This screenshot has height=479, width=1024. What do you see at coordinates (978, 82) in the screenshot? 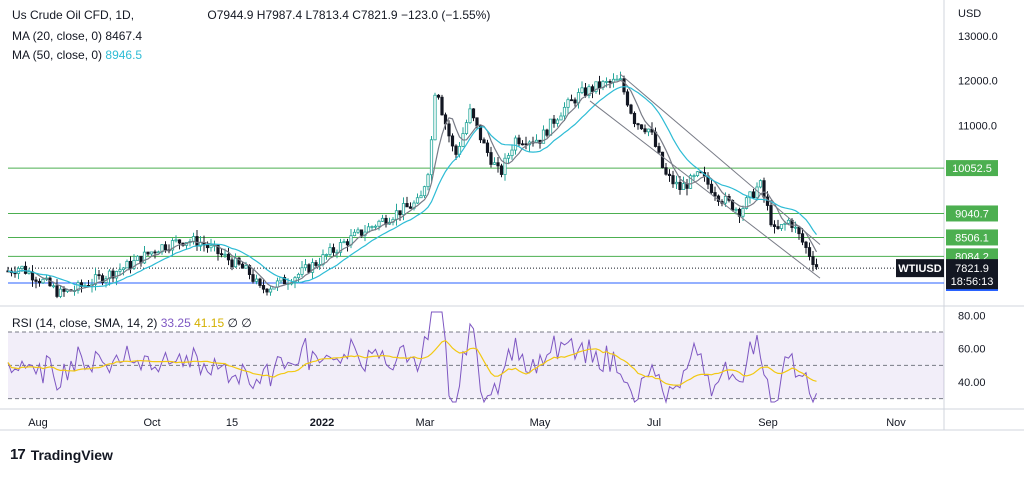
I see `price-tick-label: 12000.0` at bounding box center [978, 82].